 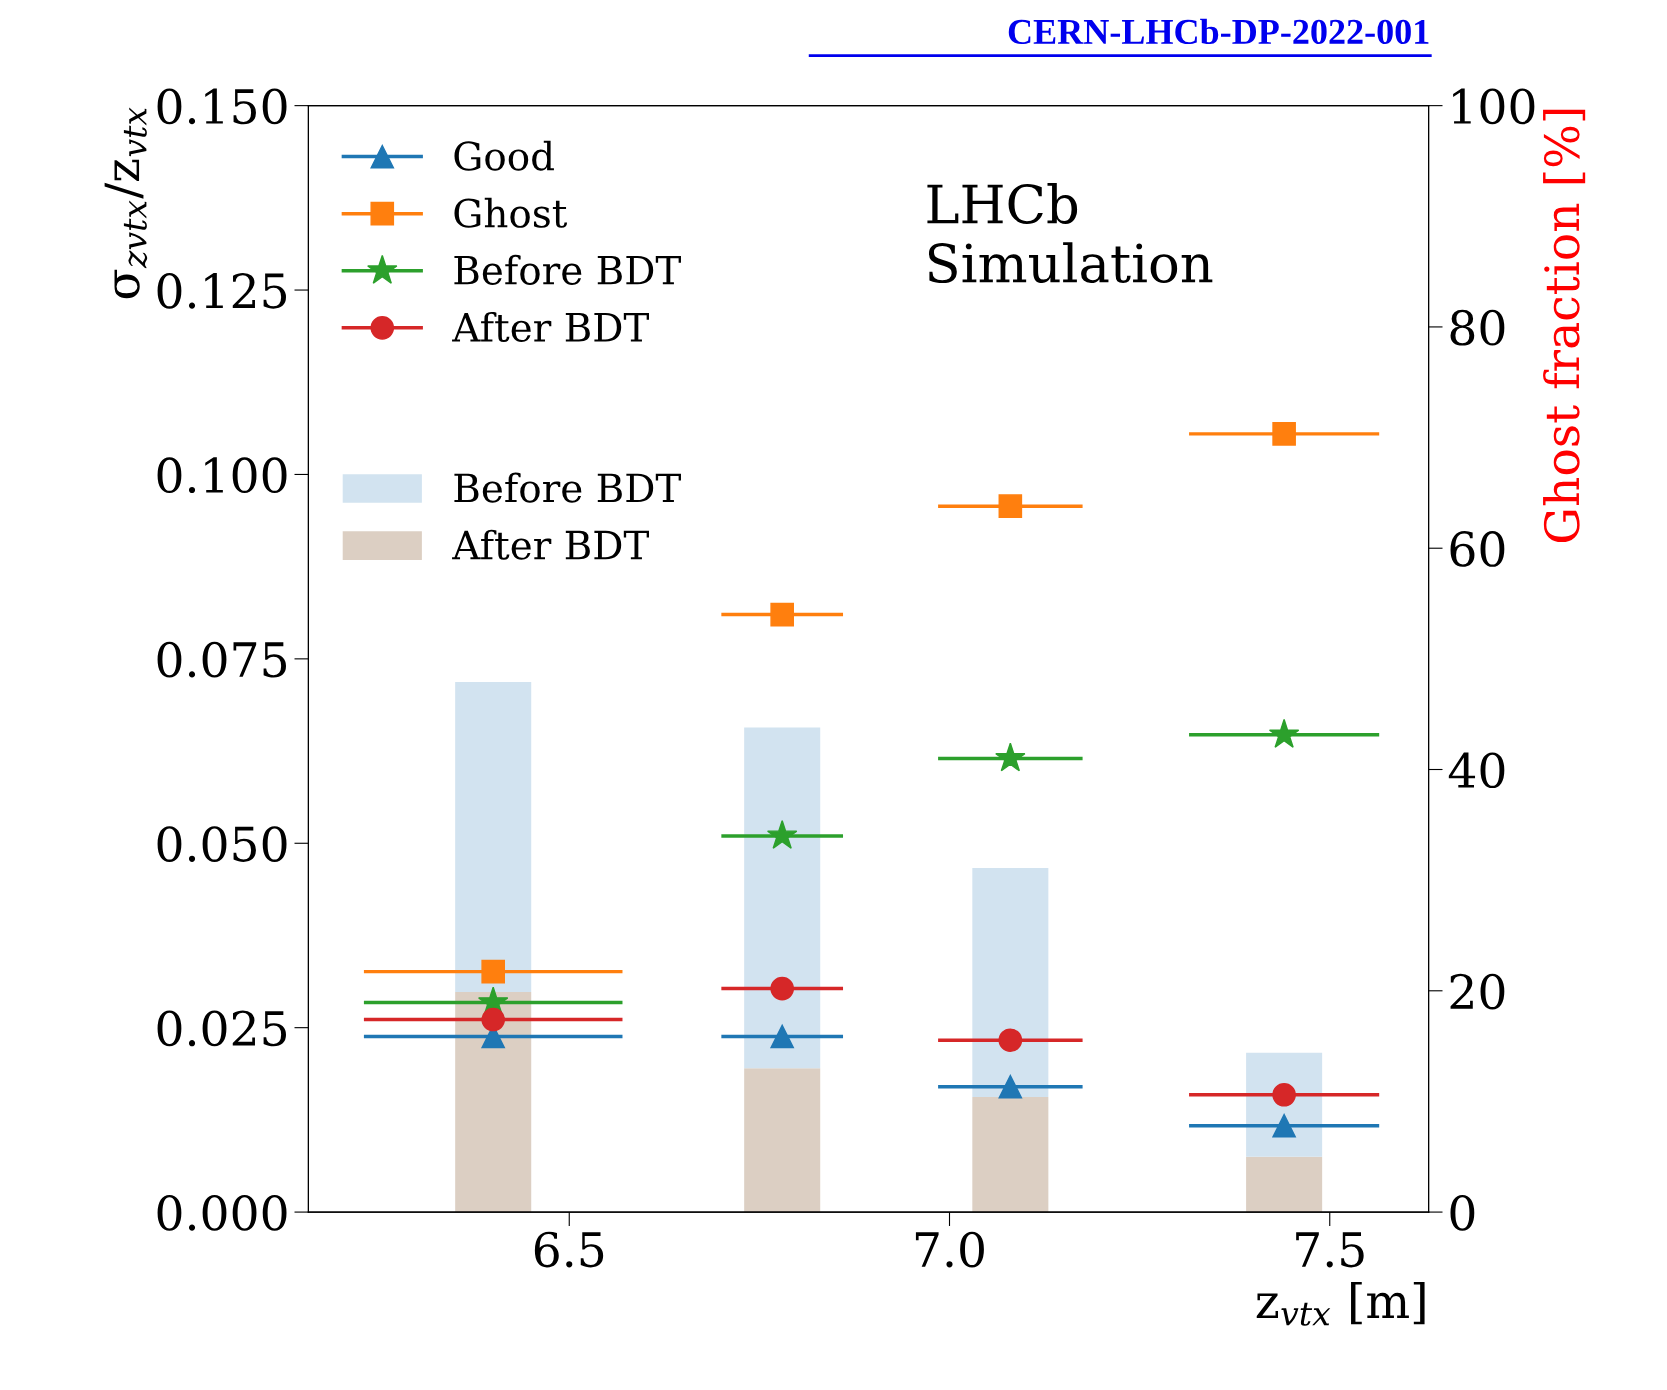 What do you see at coordinates (949, 1249) in the screenshot?
I see `x-tick-label: 7.0` at bounding box center [949, 1249].